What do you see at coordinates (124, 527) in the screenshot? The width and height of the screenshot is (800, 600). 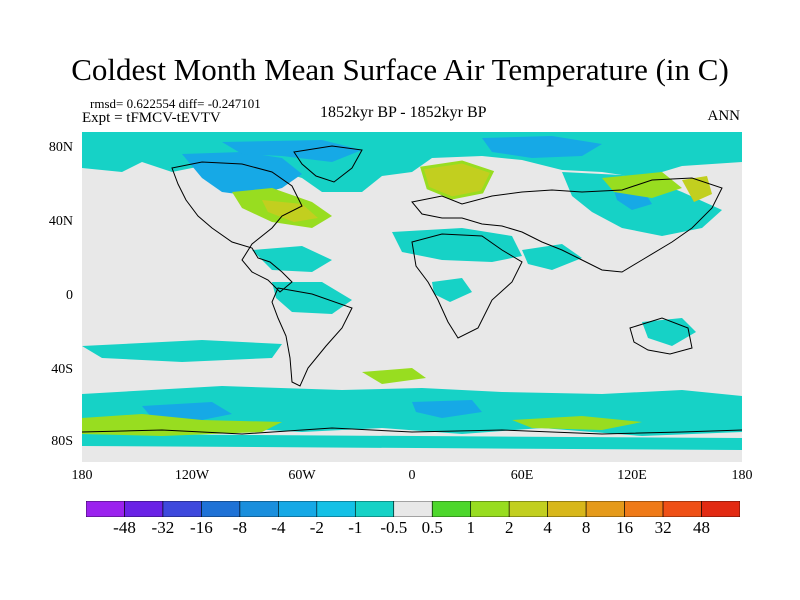 I see `colorbar-label: -48` at bounding box center [124, 527].